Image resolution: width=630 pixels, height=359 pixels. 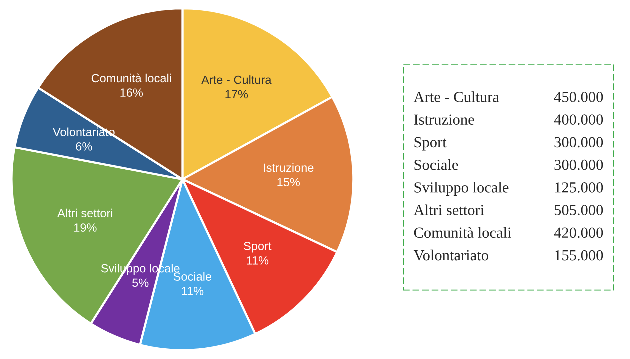 I want to click on slice-label: Istruzione, so click(x=289, y=167).